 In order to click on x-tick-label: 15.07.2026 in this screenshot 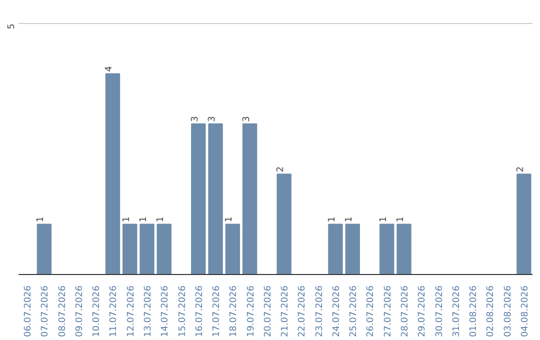, I will do `click(183, 311)`.